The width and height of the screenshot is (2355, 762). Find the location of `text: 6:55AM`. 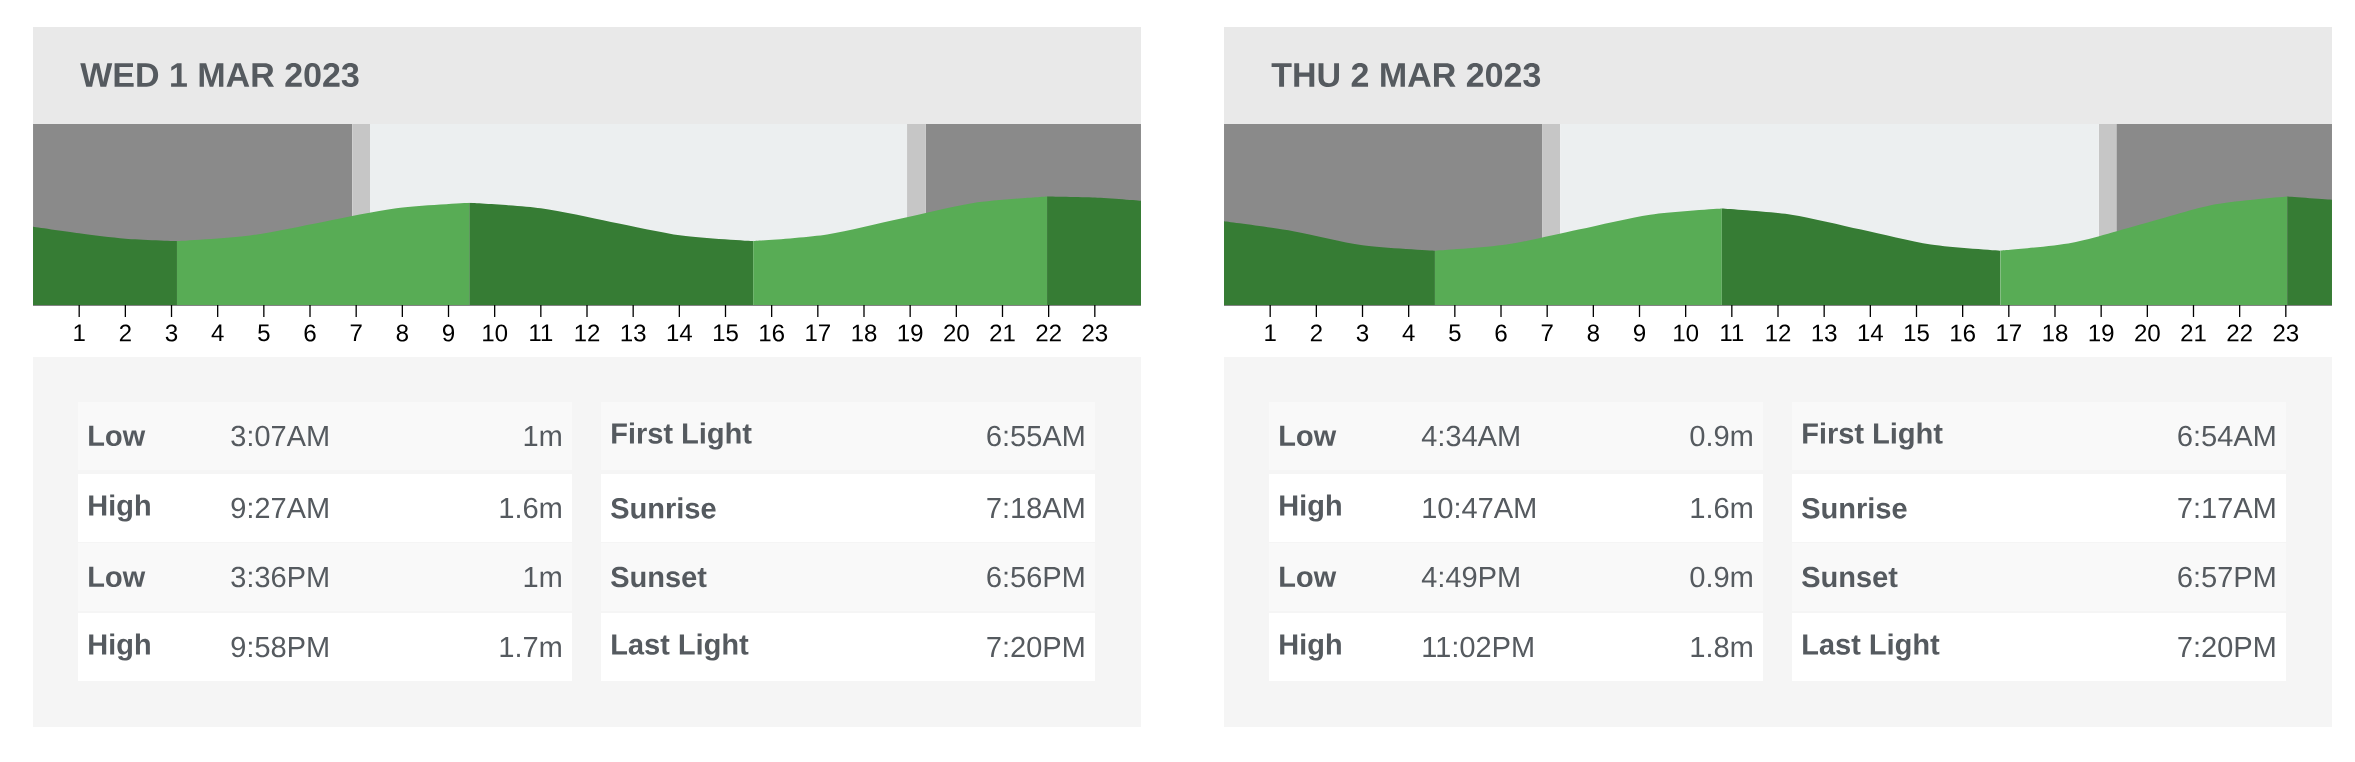

text: 6:55AM is located at coordinates (1035, 436).